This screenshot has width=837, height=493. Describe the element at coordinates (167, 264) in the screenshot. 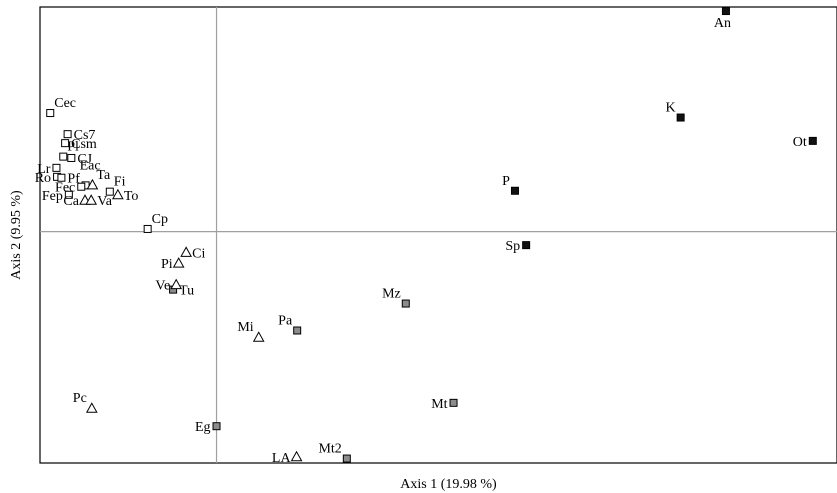

I see `point-pi-label: Pi` at that location.